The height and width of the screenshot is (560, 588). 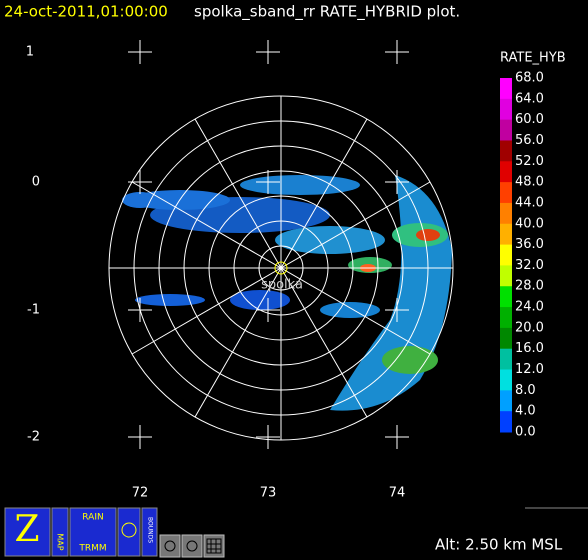 I want to click on colorbar-label: 12.0, so click(x=529, y=369).